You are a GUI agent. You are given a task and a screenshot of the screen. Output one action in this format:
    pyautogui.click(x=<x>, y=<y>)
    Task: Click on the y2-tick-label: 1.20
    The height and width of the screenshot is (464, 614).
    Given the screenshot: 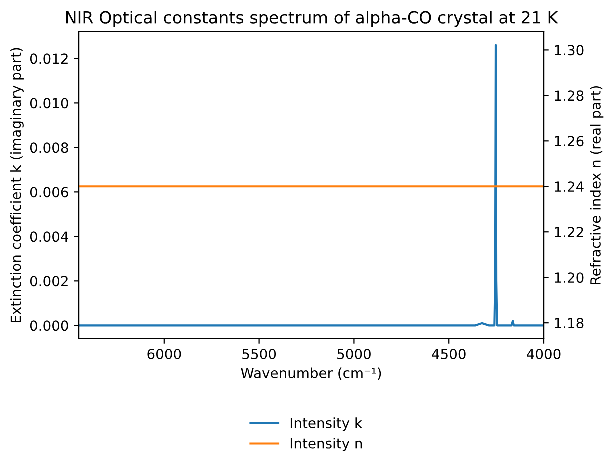 What is the action you would take?
    pyautogui.click(x=569, y=278)
    